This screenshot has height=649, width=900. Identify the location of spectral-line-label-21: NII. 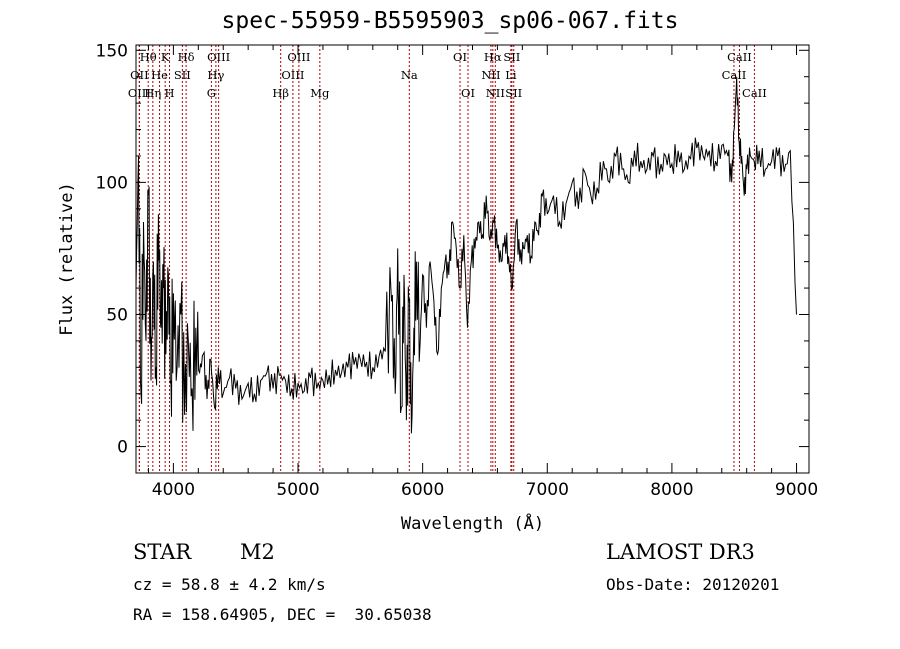
(490, 75).